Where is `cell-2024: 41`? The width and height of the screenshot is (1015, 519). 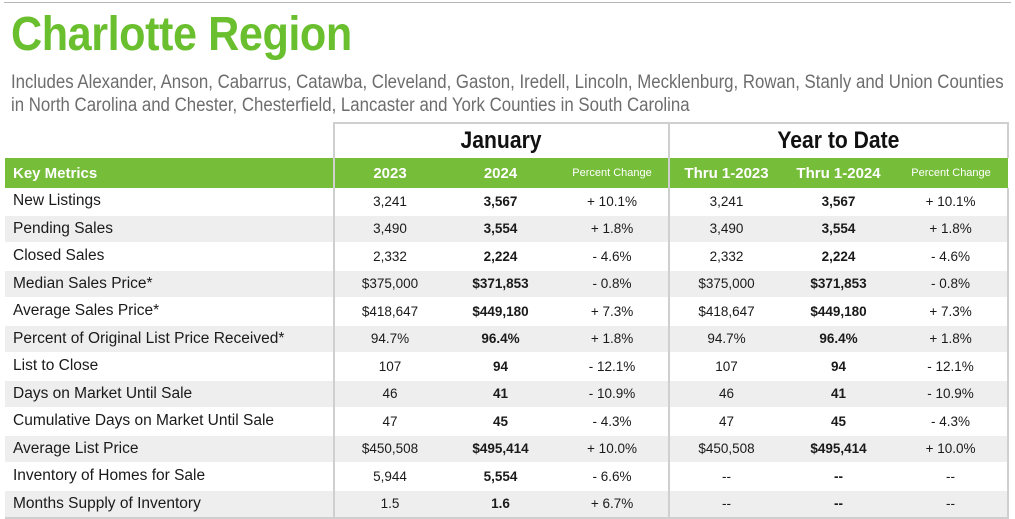
cell-2024: 41 is located at coordinates (500, 394).